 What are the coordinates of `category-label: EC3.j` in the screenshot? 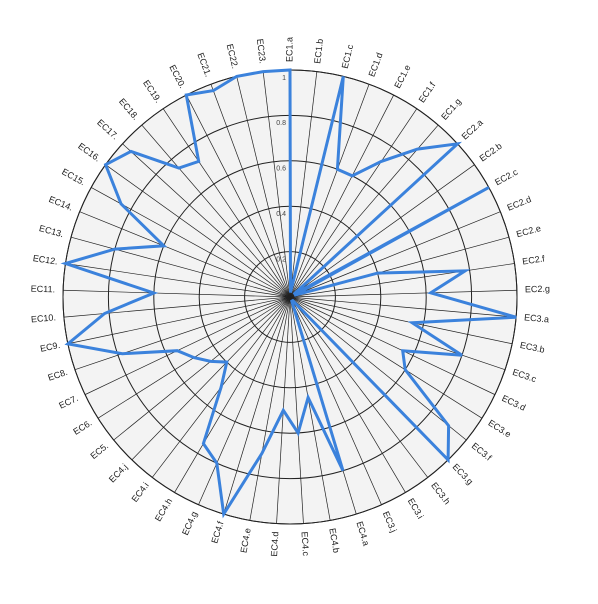 It's located at (390, 522).